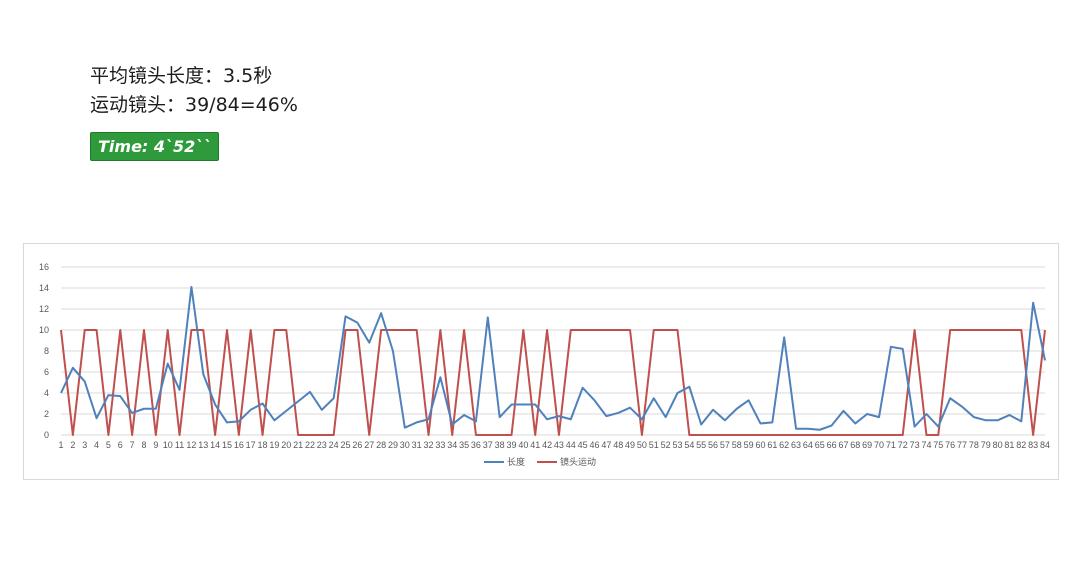 This screenshot has height=573, width=1080. I want to click on x-tick-label: 58, so click(737, 445).